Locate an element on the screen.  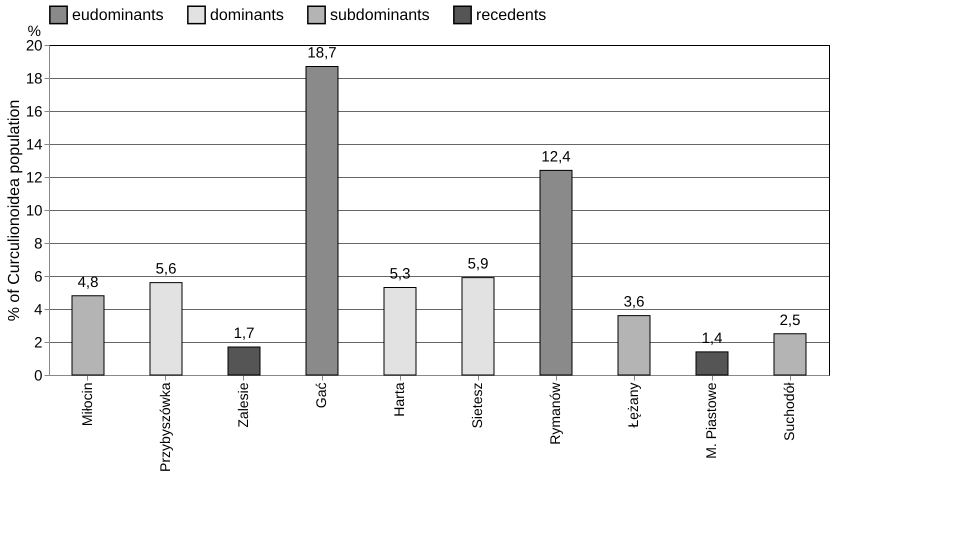
data-label: 2,5 is located at coordinates (790, 320).